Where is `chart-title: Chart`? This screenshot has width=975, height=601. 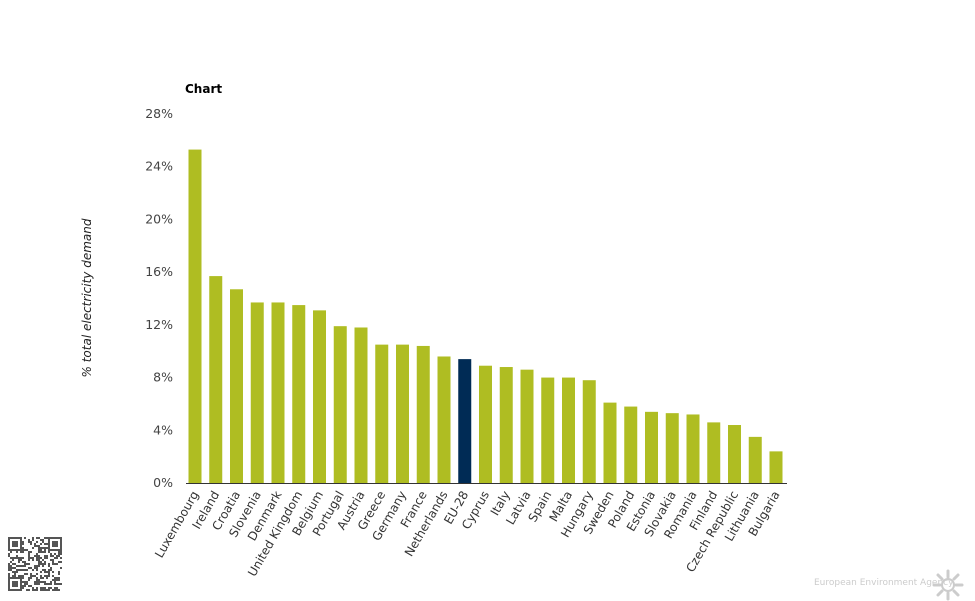
chart-title: Chart is located at coordinates (203, 89).